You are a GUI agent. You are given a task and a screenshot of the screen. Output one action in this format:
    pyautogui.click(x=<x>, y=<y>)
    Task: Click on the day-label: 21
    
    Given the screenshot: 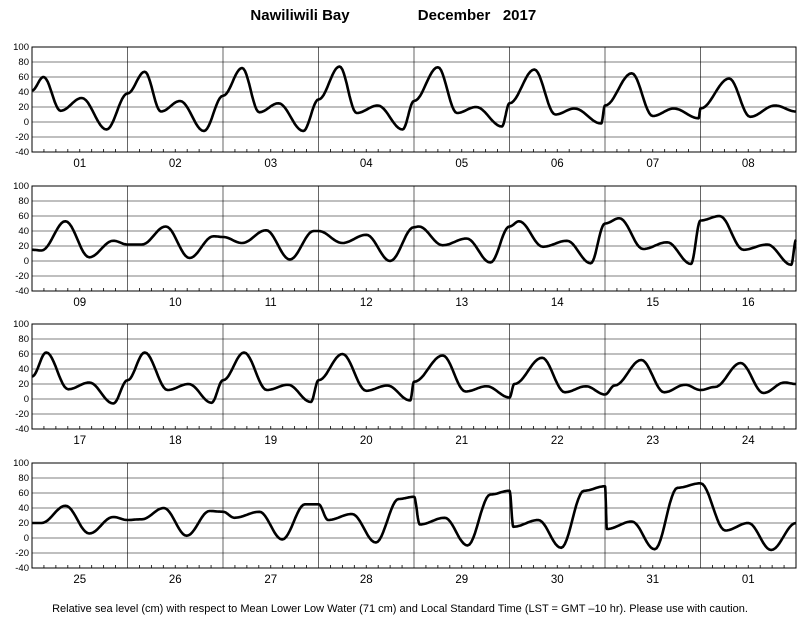 What is the action you would take?
    pyautogui.click(x=461, y=441)
    